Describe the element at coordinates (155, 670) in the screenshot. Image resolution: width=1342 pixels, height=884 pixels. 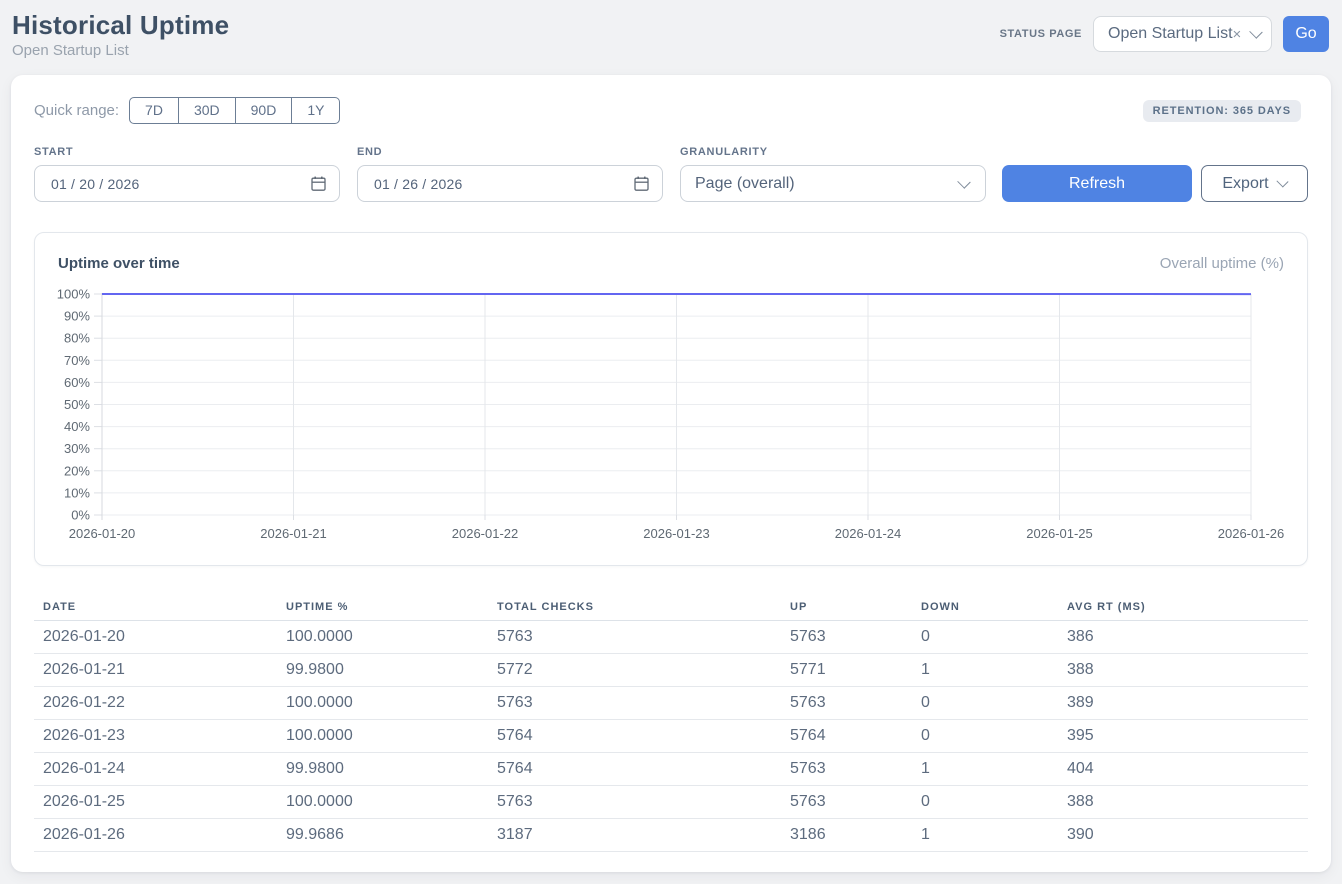
I see `table-cell: 2026-01-21` at that location.